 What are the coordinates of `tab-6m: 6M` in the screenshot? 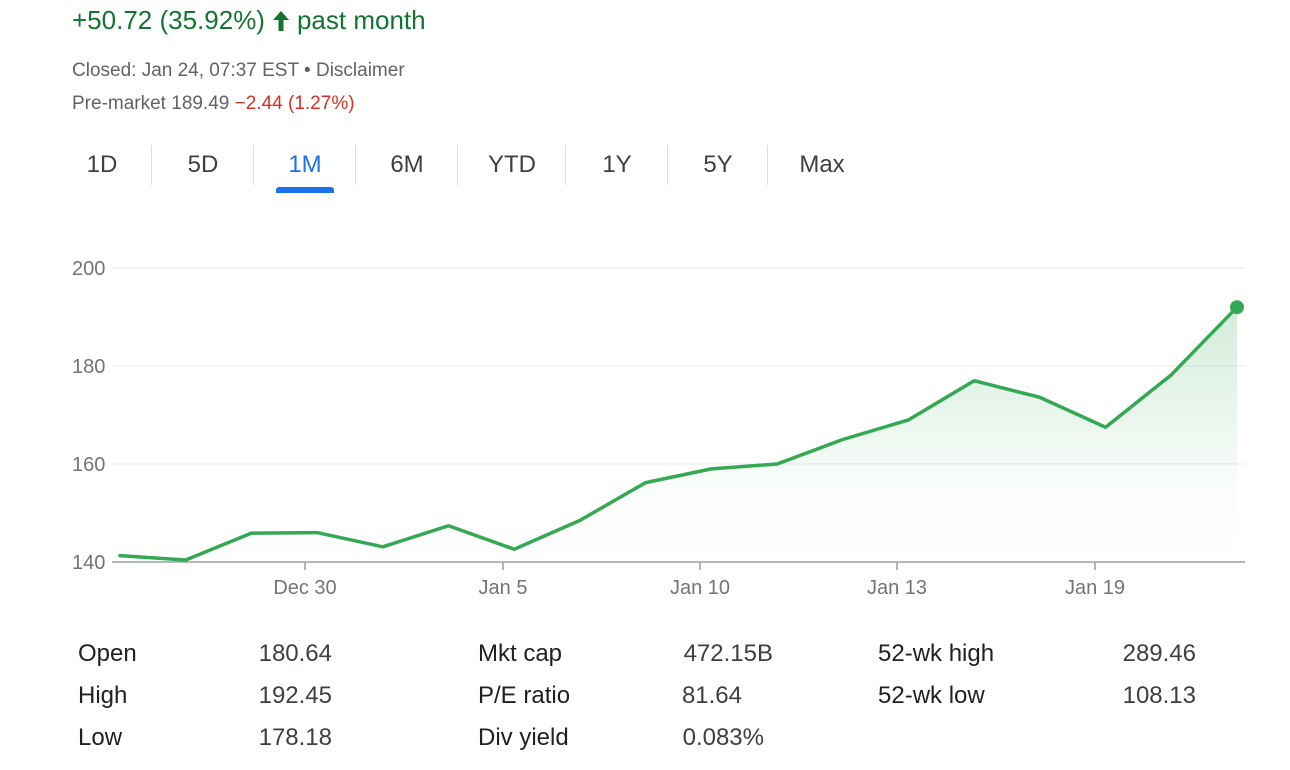 It's located at (407, 165).